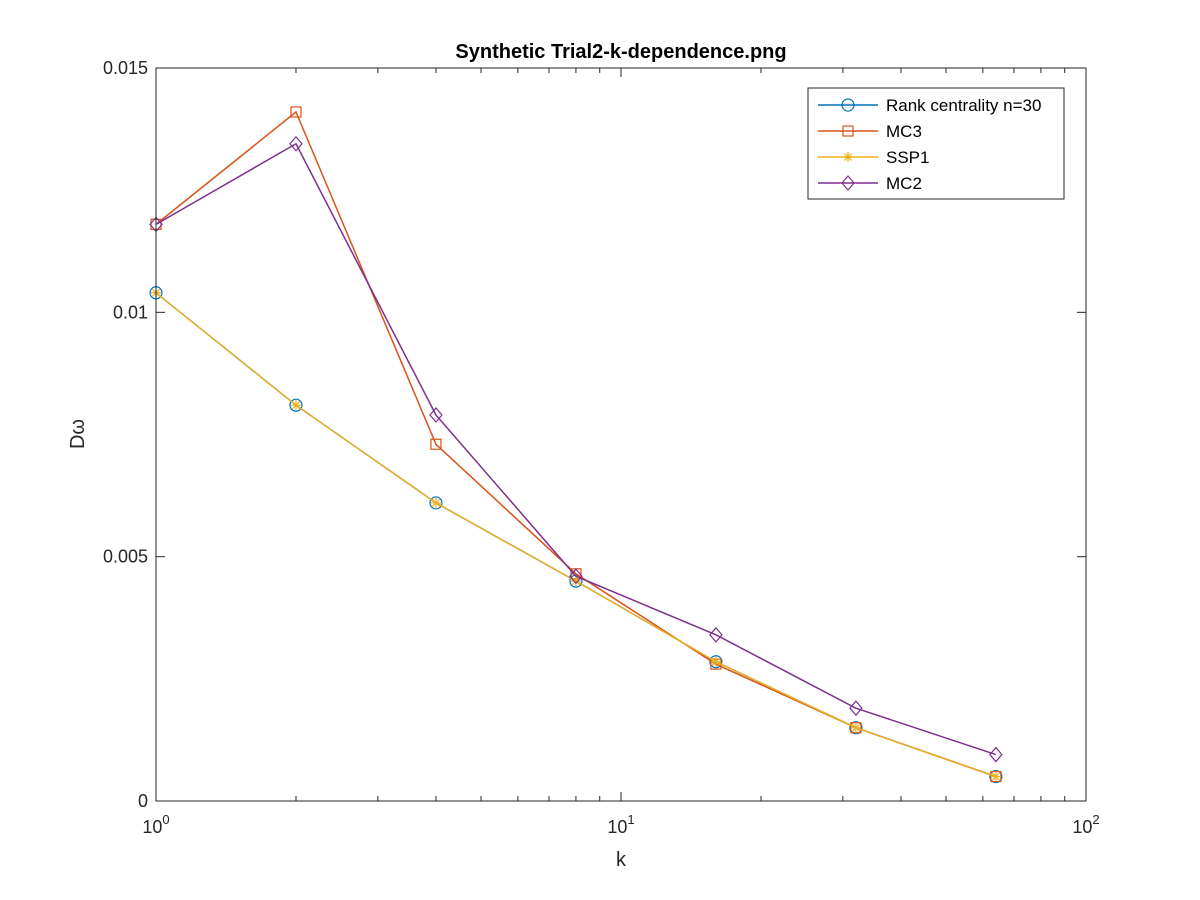 The image size is (1200, 900). I want to click on legend-entry: Rank centrality n=30, so click(929, 105).